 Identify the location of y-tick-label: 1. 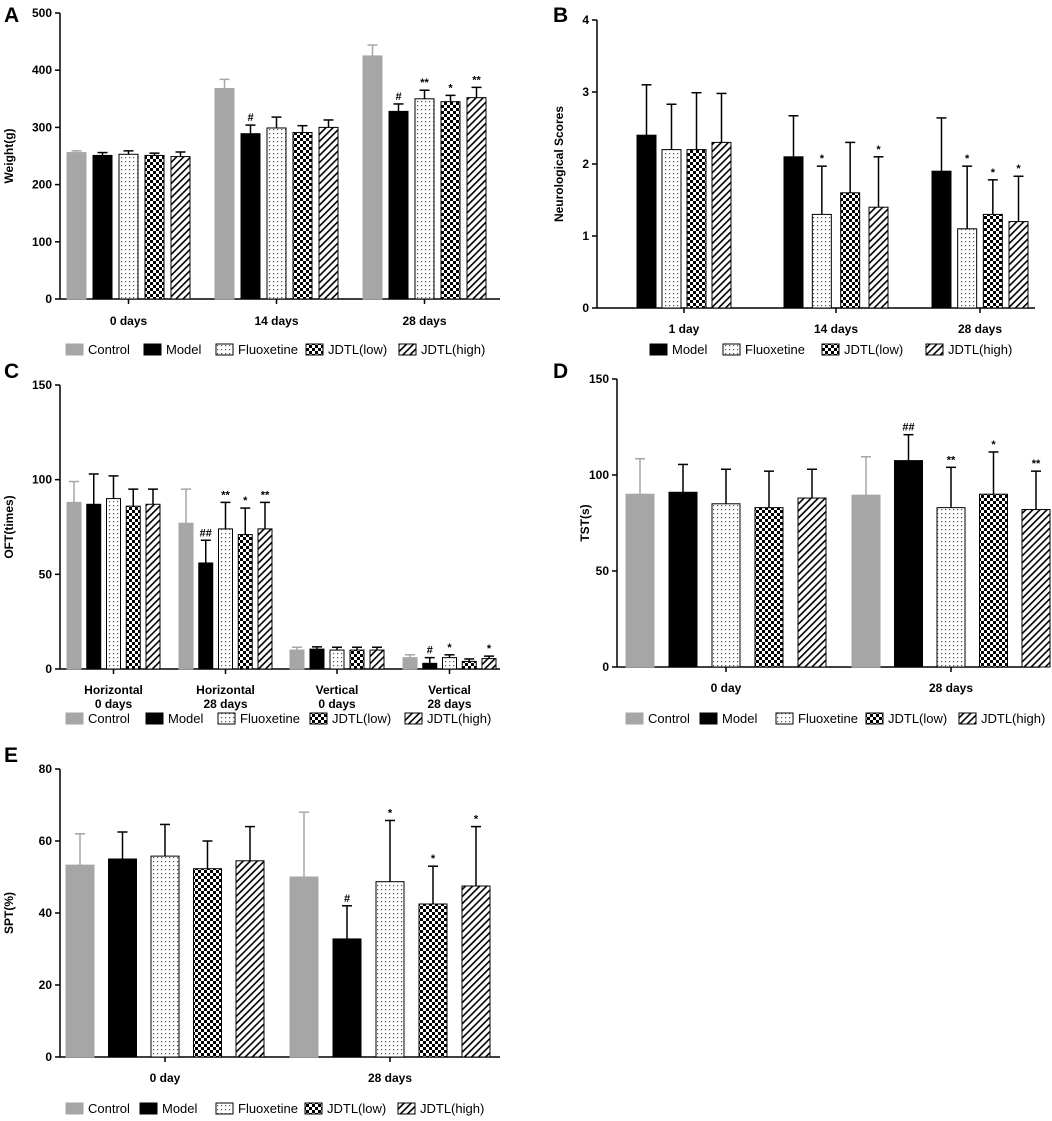
(585, 236).